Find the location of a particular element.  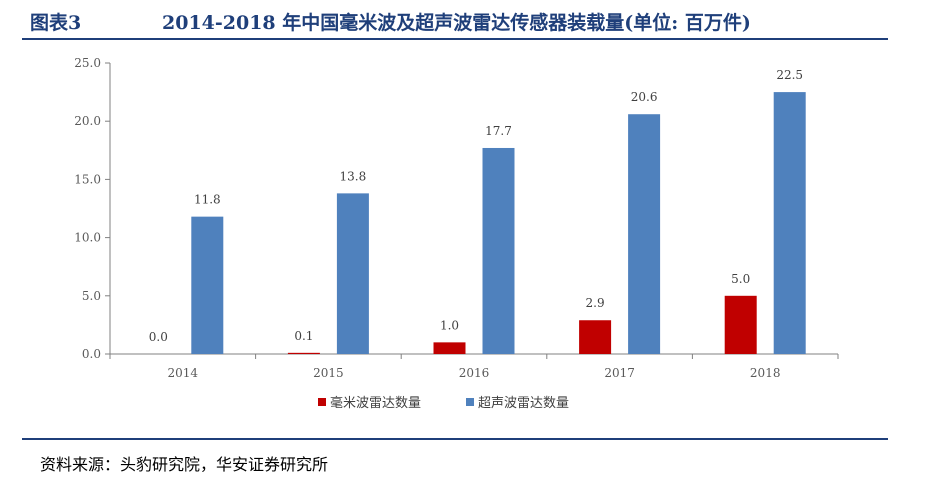

x-tick-label: 2017 is located at coordinates (619, 373).